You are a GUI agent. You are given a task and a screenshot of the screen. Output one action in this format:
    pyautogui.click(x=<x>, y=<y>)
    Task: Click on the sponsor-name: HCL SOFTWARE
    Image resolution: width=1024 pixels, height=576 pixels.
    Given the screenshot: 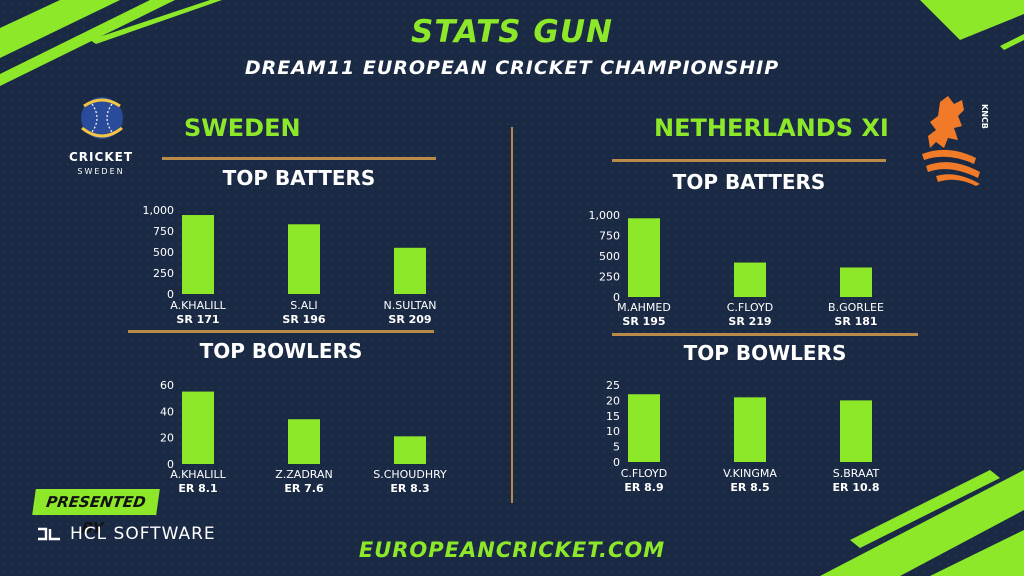 What is the action you would take?
    pyautogui.click(x=126, y=534)
    